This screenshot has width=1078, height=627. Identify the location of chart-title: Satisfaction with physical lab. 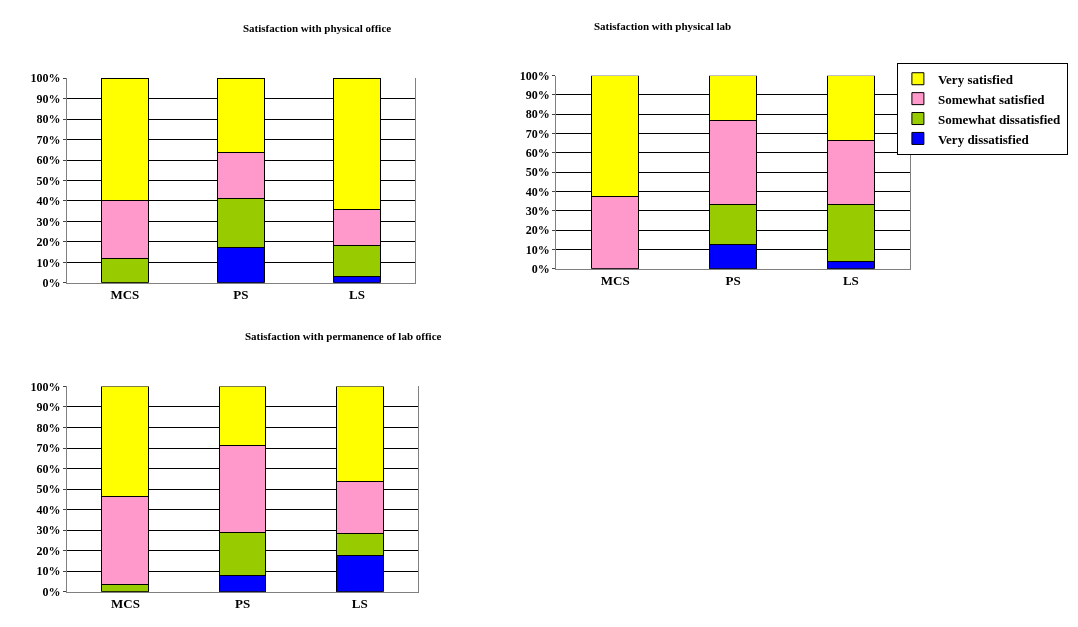
(663, 26).